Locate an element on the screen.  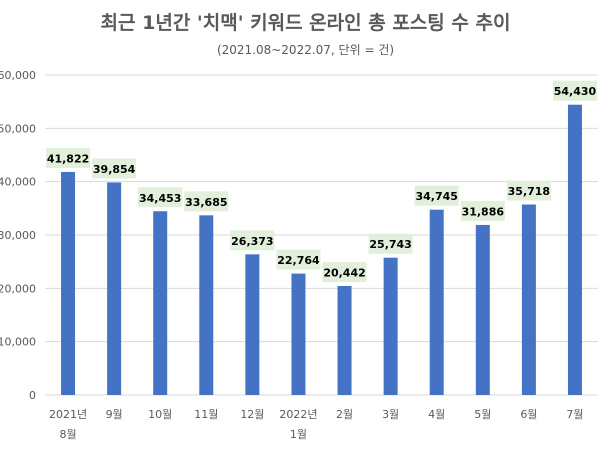
data-label: 35,718 is located at coordinates (529, 191).